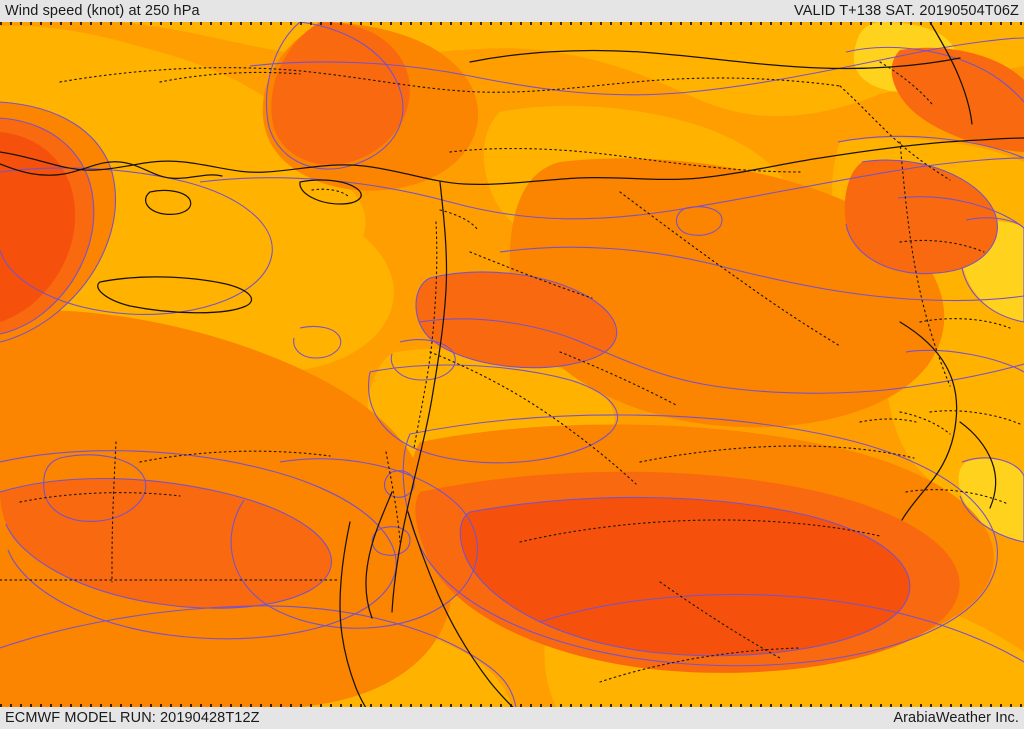  Describe the element at coordinates (512, 705) in the screenshot. I see `map-bottom-tick-ruler` at that location.